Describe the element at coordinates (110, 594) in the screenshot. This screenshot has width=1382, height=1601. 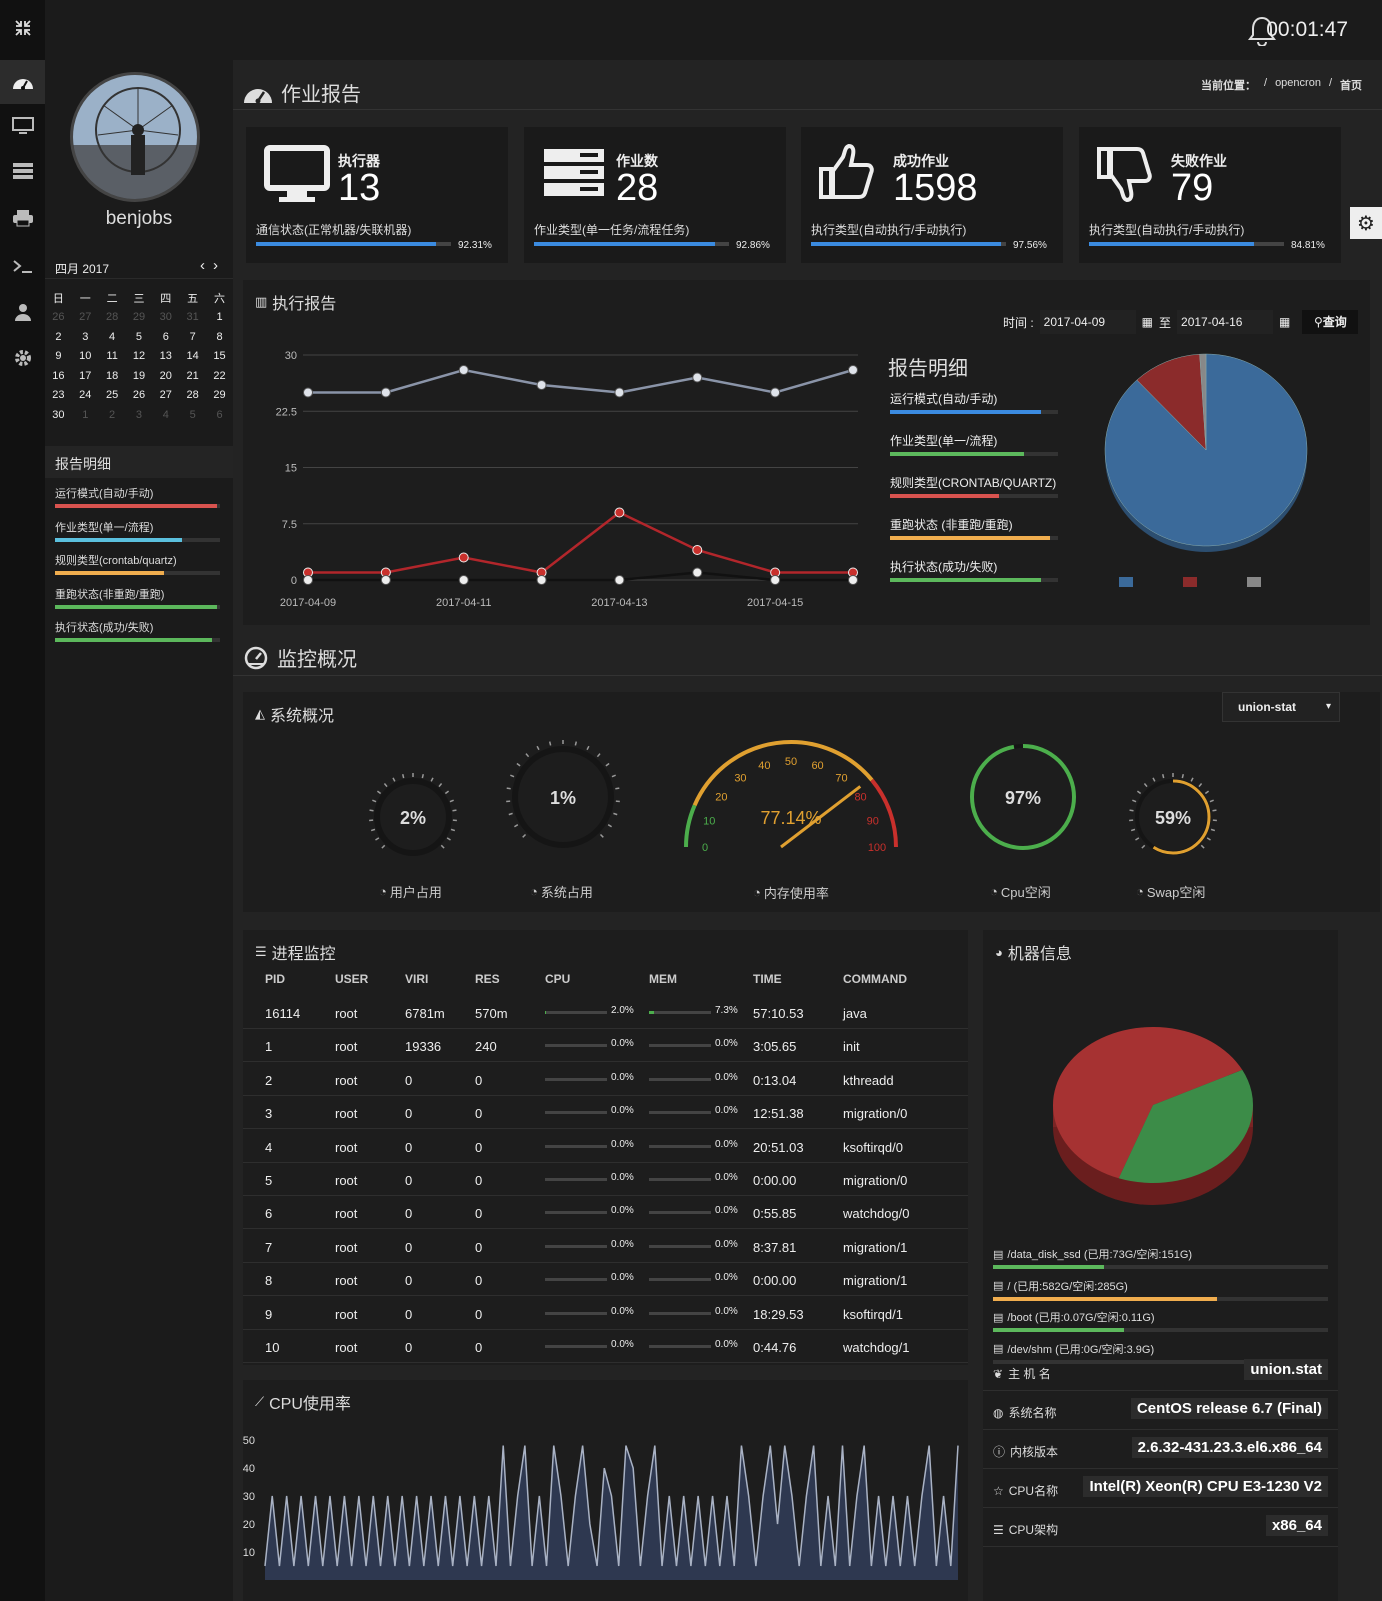
I see `side-report-label: 重跑状态(非重跑/重跑)` at that location.